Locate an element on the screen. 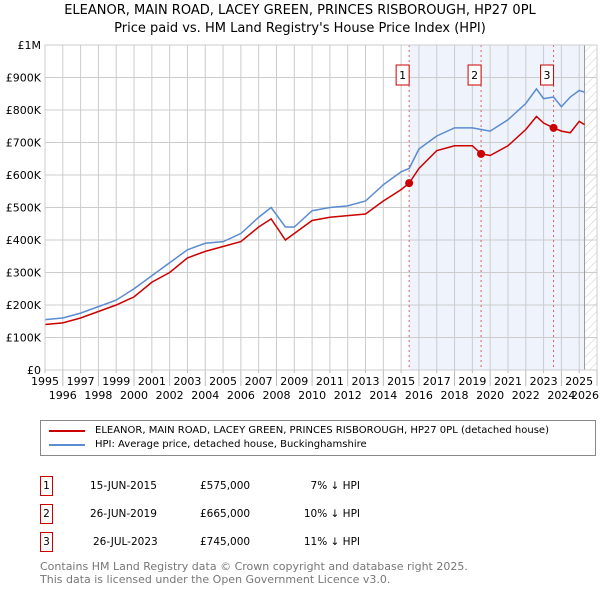 Image resolution: width=600 pixels, height=590 pixels. x-tick-label: 2016 is located at coordinates (419, 395).